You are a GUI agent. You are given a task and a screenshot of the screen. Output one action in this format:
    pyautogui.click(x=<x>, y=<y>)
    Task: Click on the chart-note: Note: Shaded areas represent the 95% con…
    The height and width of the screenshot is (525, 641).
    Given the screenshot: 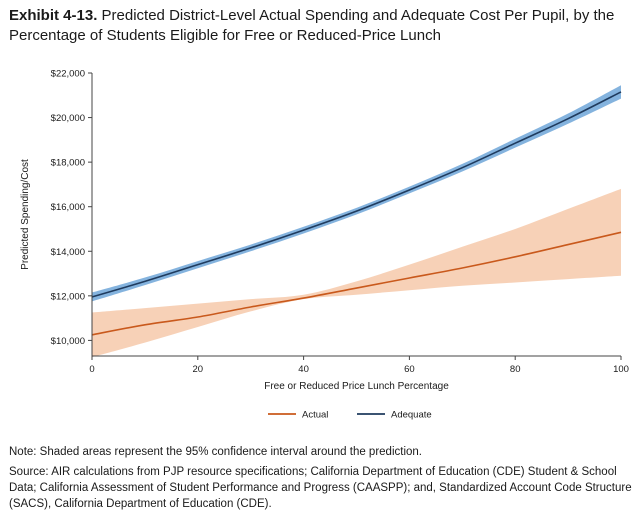 What is the action you would take?
    pyautogui.click(x=215, y=452)
    